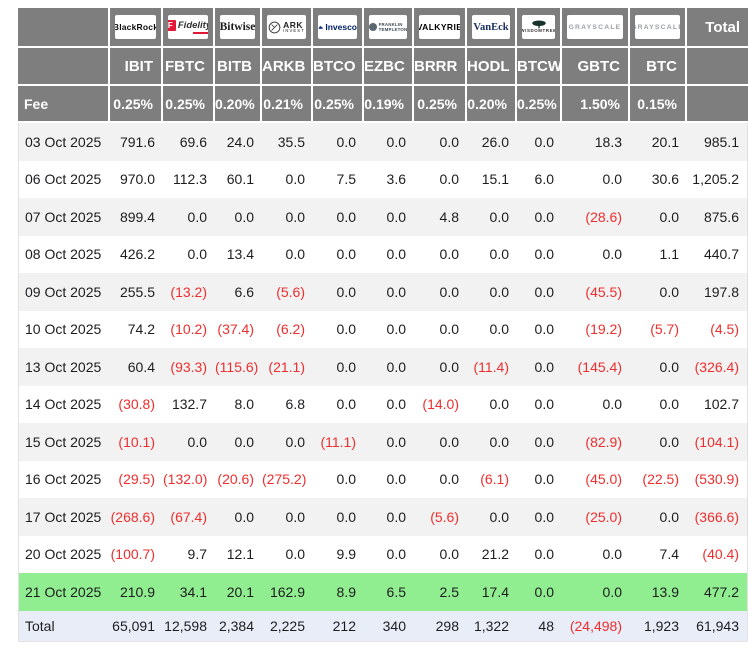 The height and width of the screenshot is (651, 748). Describe the element at coordinates (136, 329) in the screenshot. I see `value-cell: 74.2` at that location.